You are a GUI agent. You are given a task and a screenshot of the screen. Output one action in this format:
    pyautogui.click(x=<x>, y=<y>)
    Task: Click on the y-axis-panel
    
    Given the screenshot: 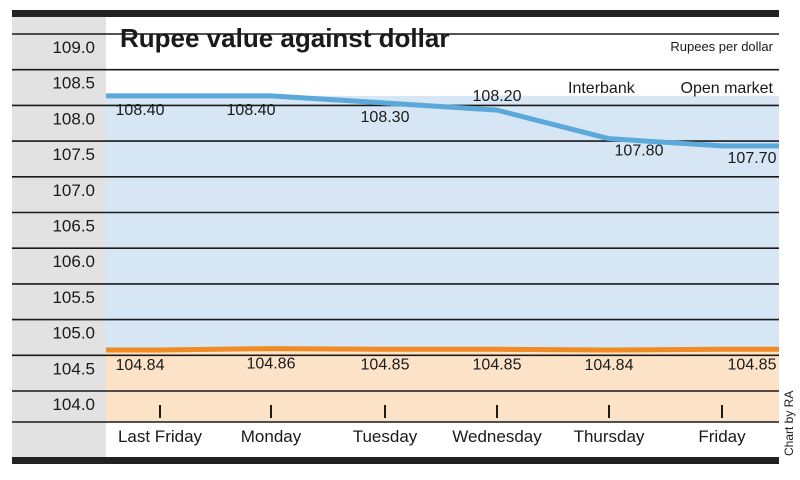 What is the action you would take?
    pyautogui.click(x=59, y=237)
    